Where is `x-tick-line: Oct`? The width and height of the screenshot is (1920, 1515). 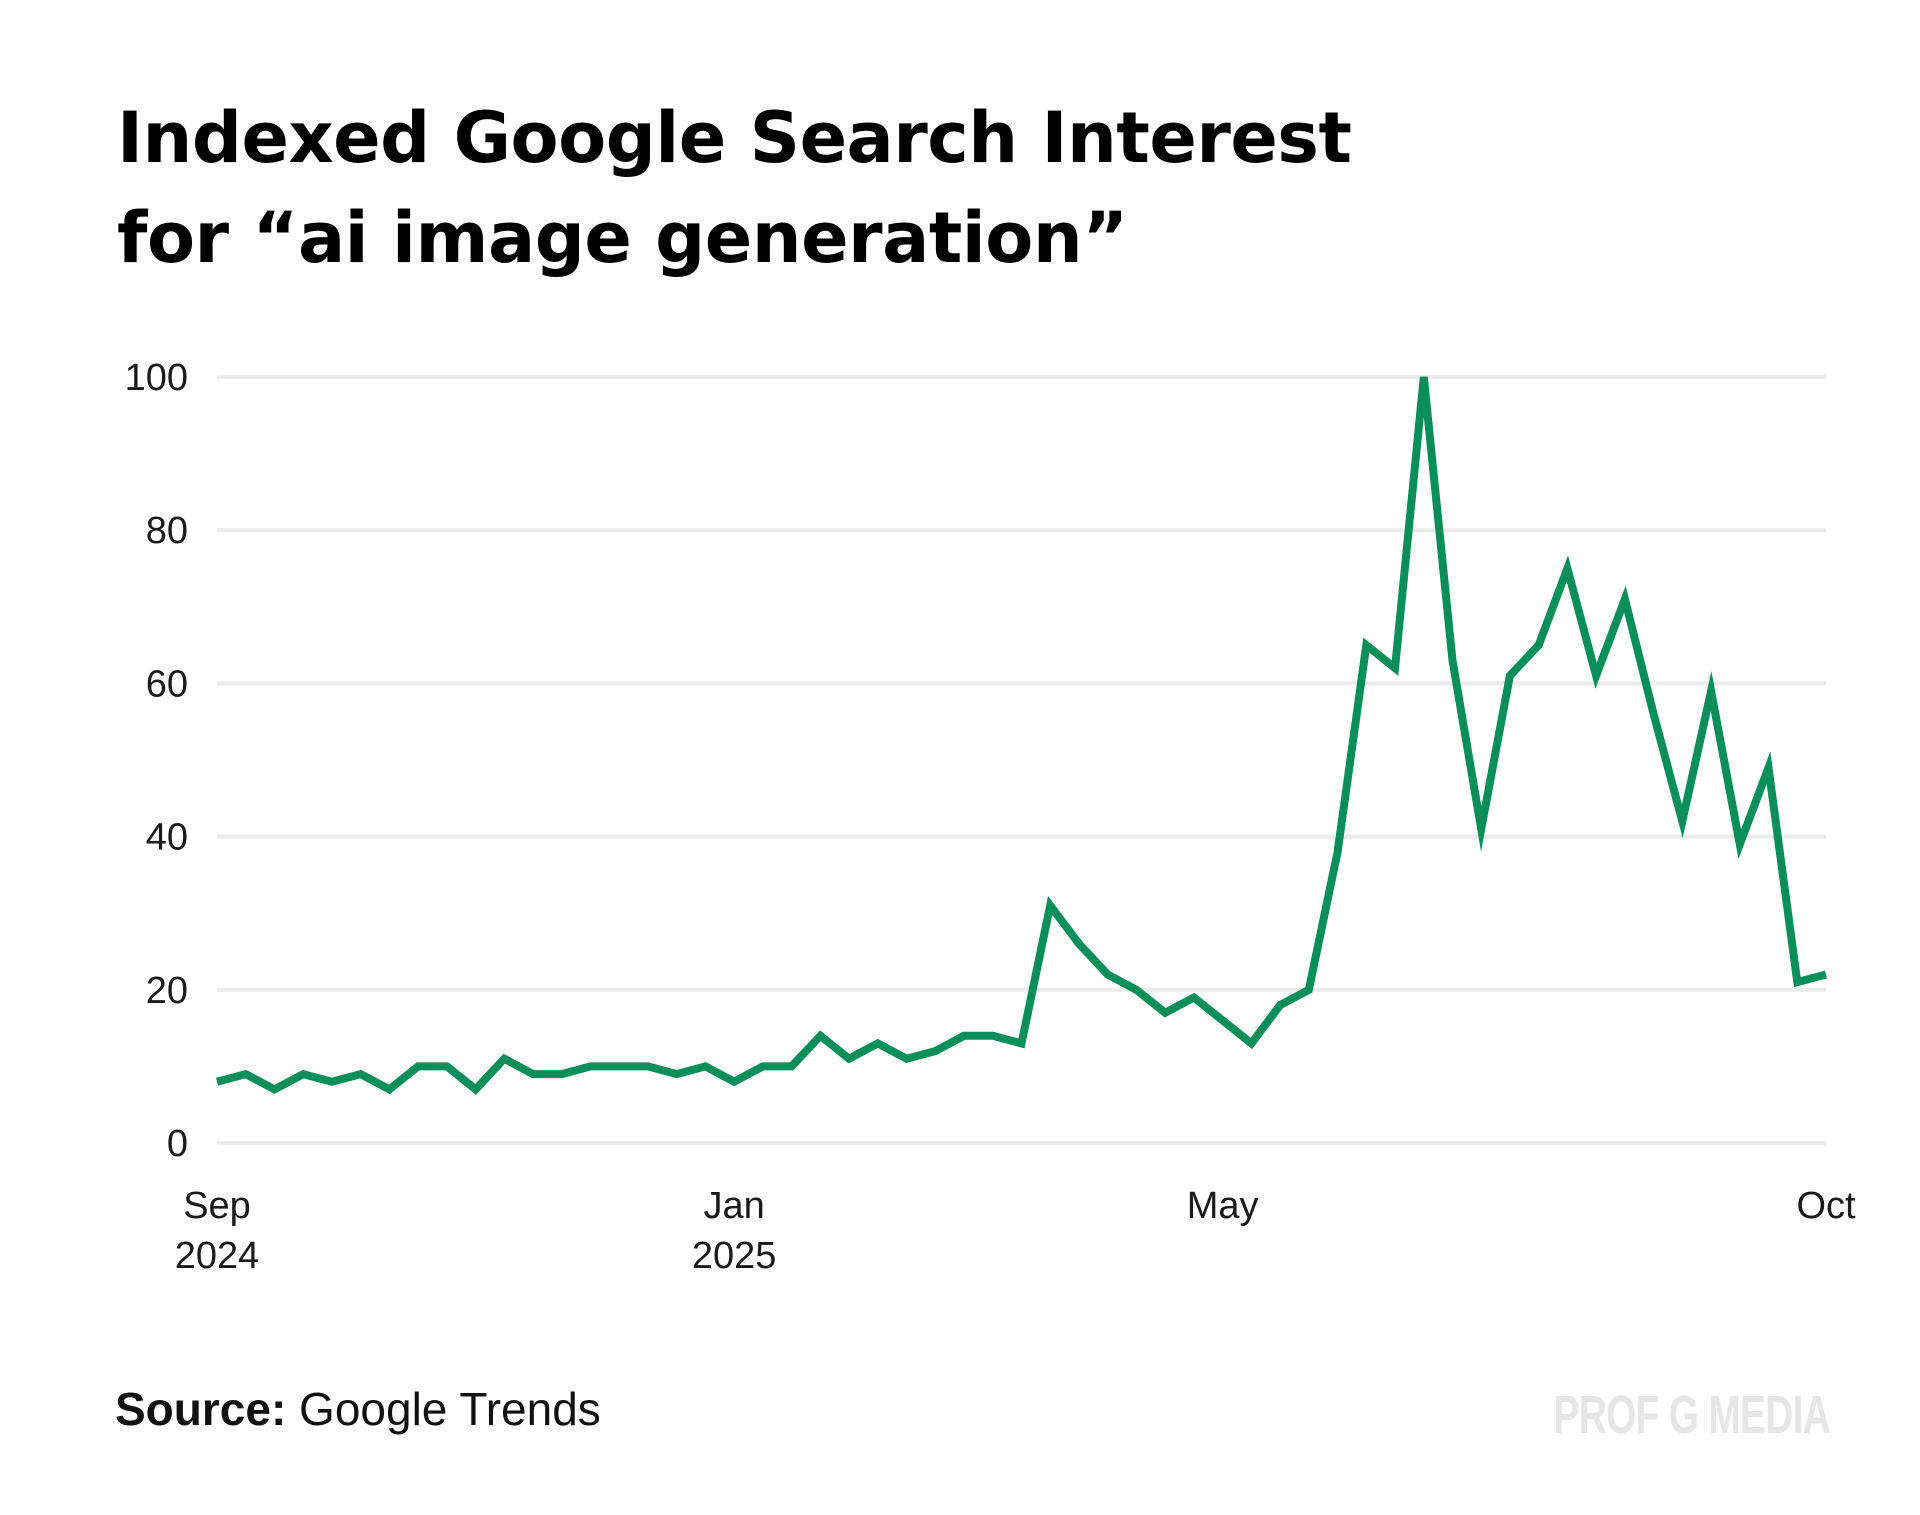 x-tick-line: Oct is located at coordinates (1826, 1206).